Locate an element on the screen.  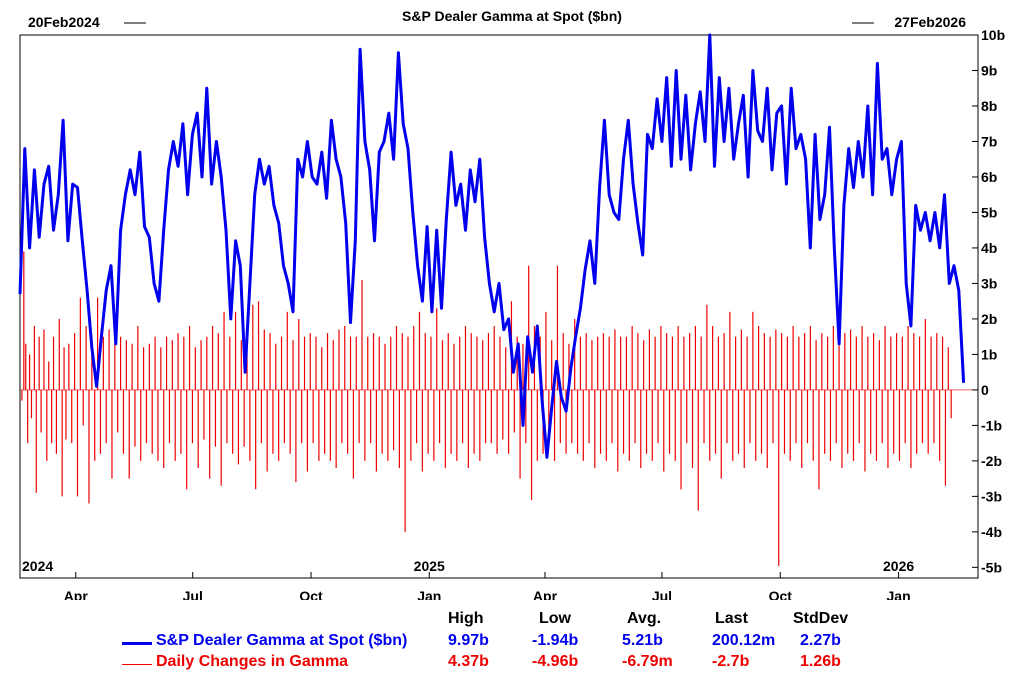
y-tick-label: -5b is located at coordinates (991, 567).